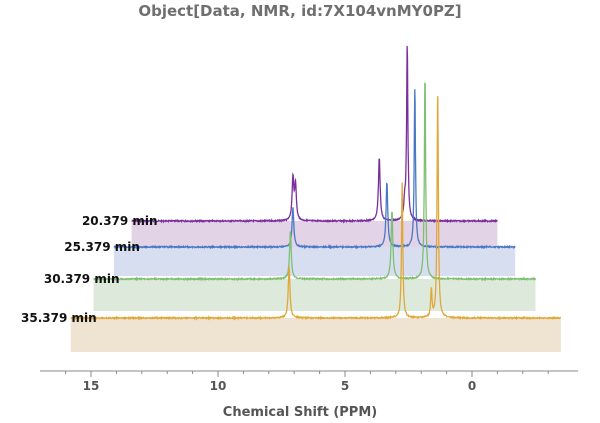 The height and width of the screenshot is (423, 600). Describe the element at coordinates (91, 386) in the screenshot. I see `x-tick-label: 15` at that location.